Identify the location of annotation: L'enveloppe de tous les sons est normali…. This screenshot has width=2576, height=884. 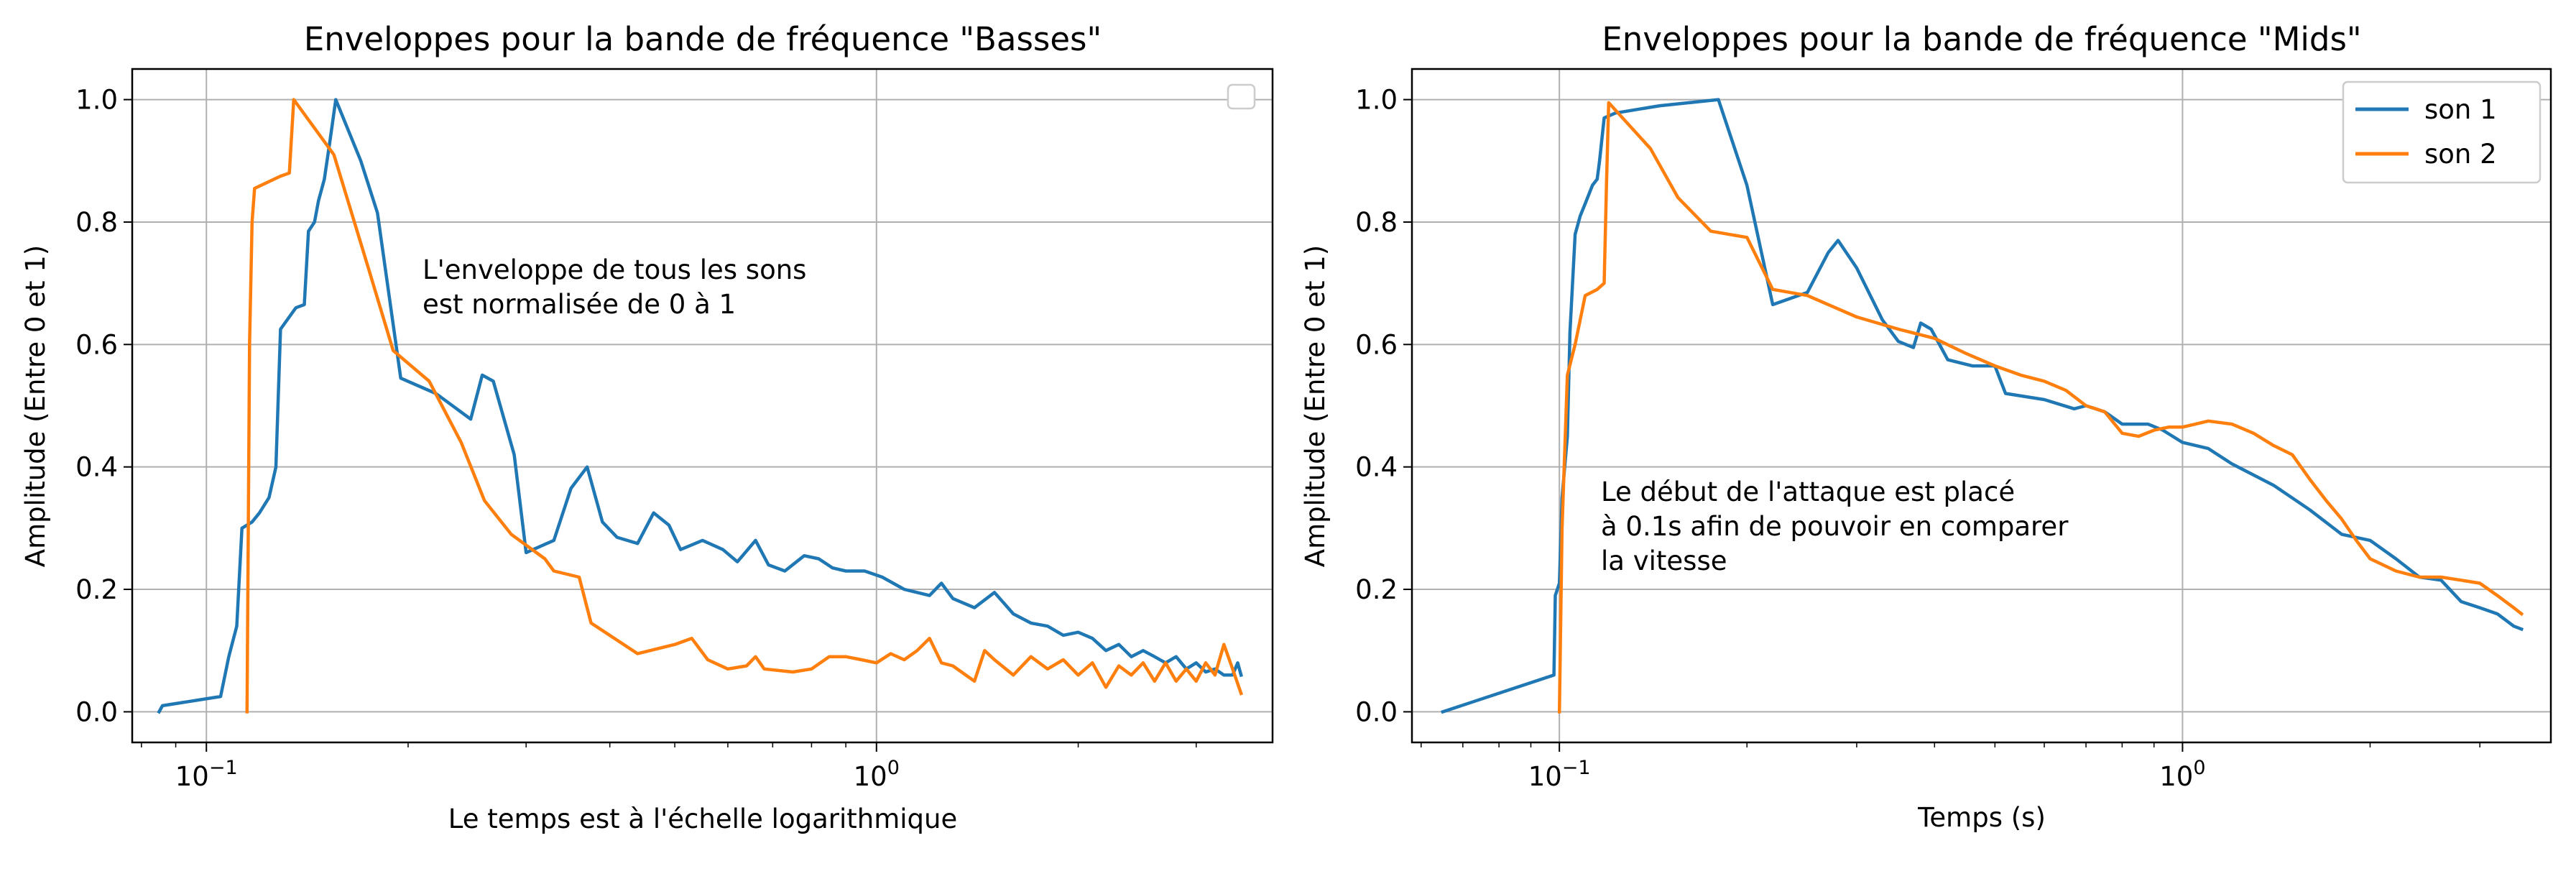
(619, 287).